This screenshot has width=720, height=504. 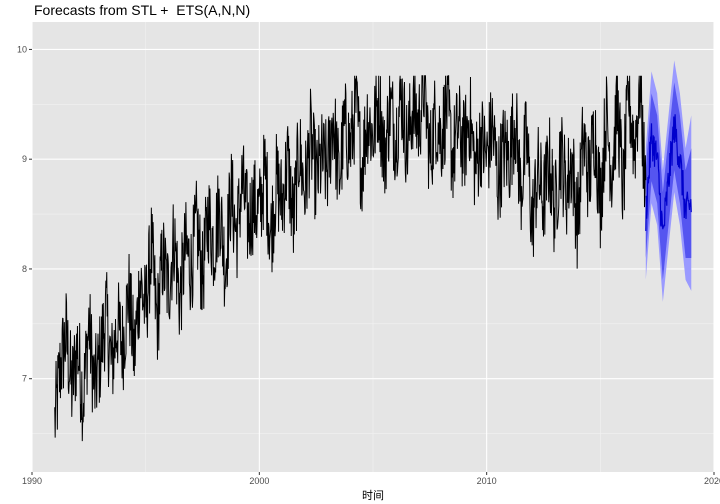 I want to click on y-tick-label: 8, so click(x=24, y=269).